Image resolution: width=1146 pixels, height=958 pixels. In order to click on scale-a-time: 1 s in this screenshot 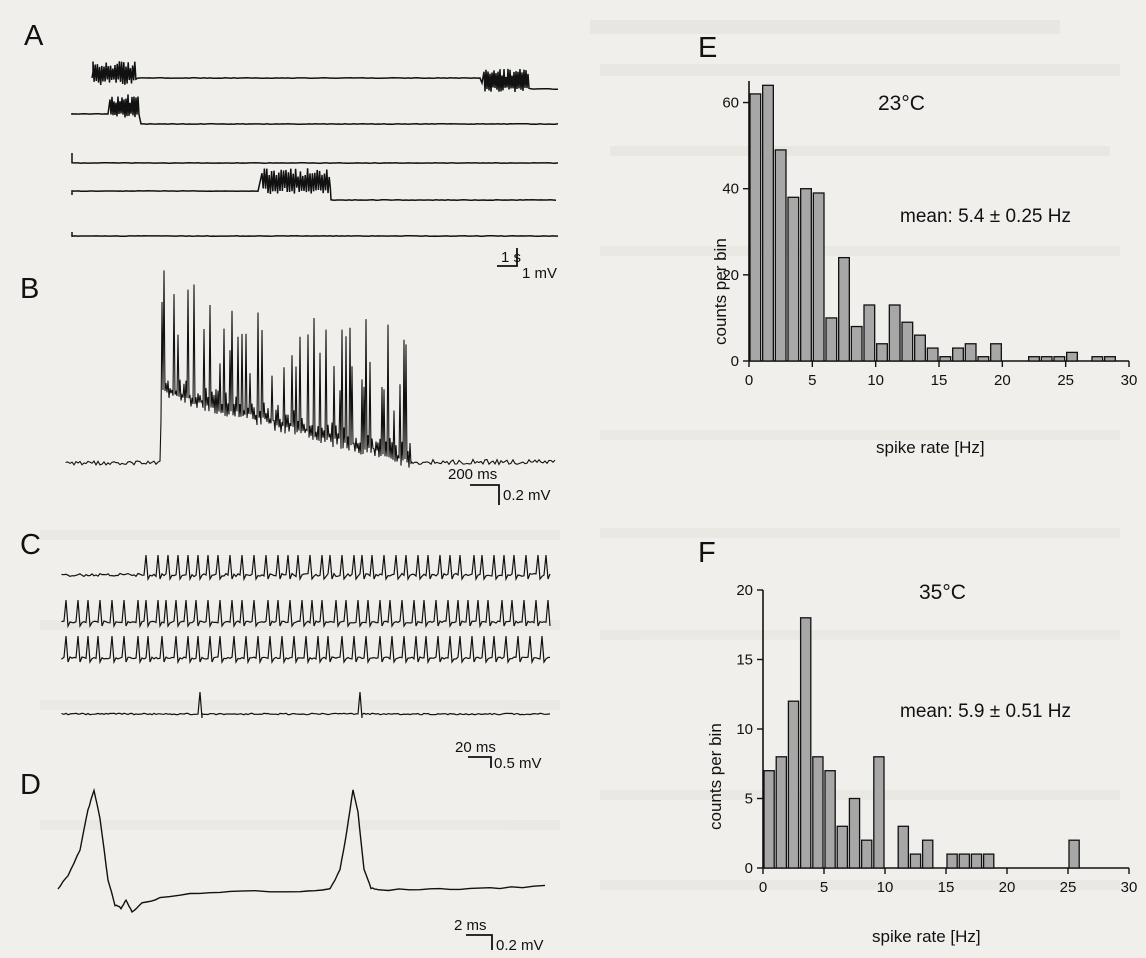, I will do `click(511, 257)`.